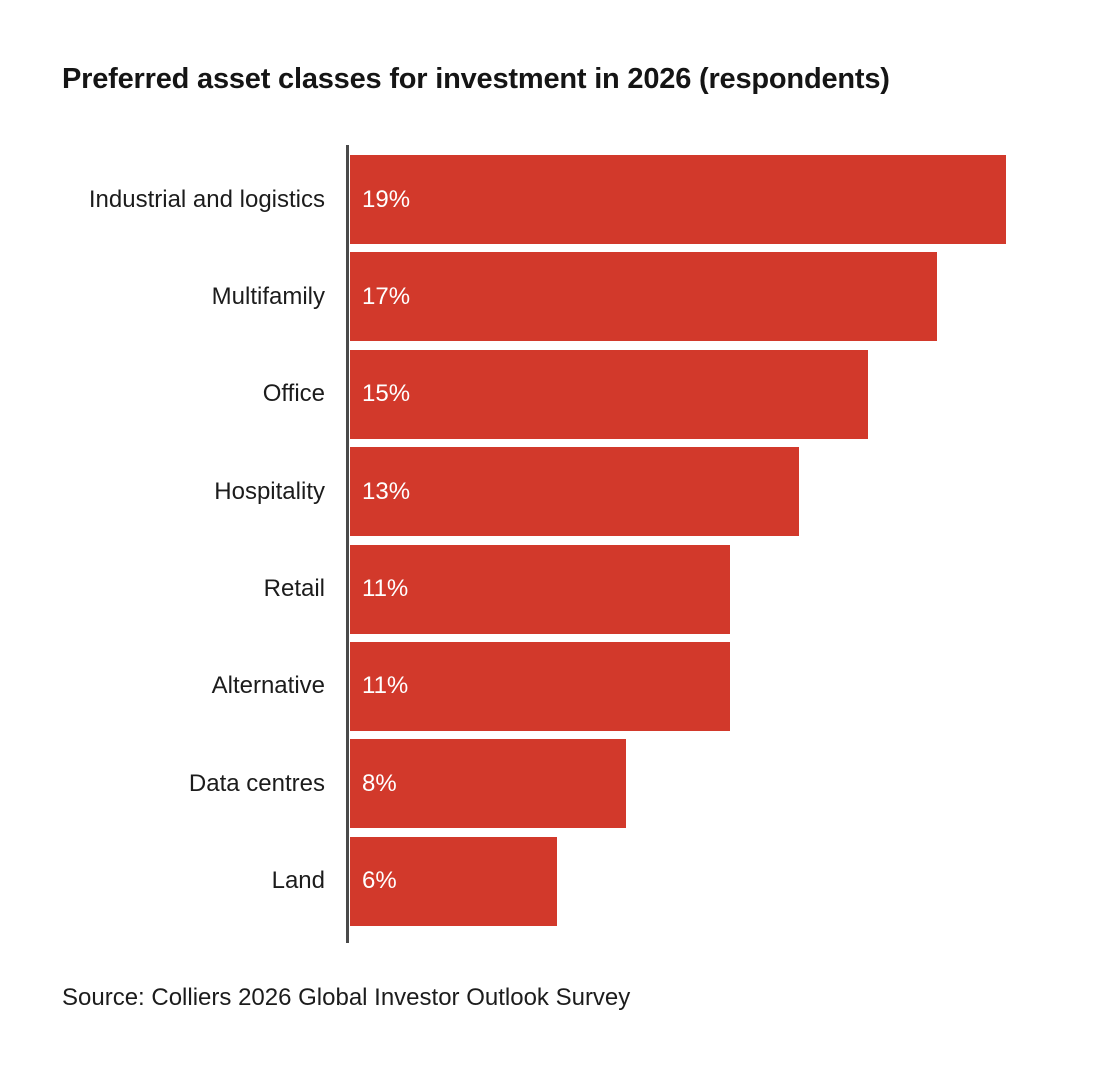  What do you see at coordinates (678, 199) in the screenshot?
I see `bar: 19%` at bounding box center [678, 199].